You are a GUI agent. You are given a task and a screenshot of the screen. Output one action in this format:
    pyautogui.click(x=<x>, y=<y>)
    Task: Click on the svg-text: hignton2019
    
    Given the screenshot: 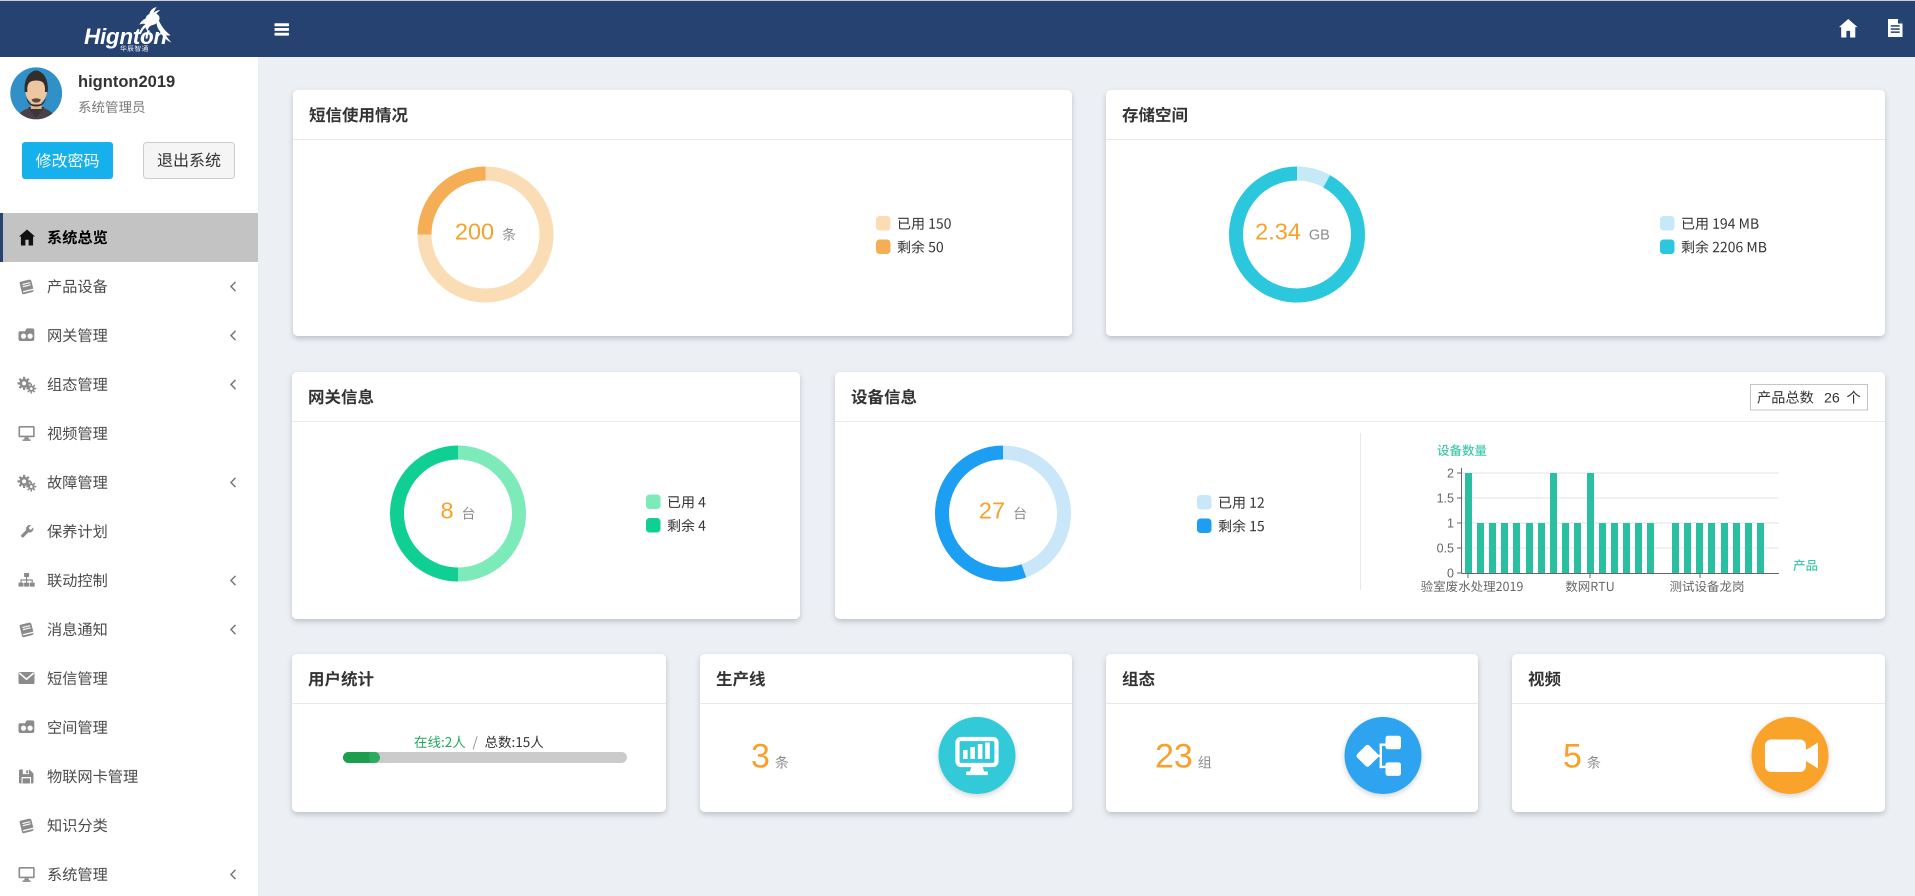 What is the action you would take?
    pyautogui.click(x=126, y=82)
    